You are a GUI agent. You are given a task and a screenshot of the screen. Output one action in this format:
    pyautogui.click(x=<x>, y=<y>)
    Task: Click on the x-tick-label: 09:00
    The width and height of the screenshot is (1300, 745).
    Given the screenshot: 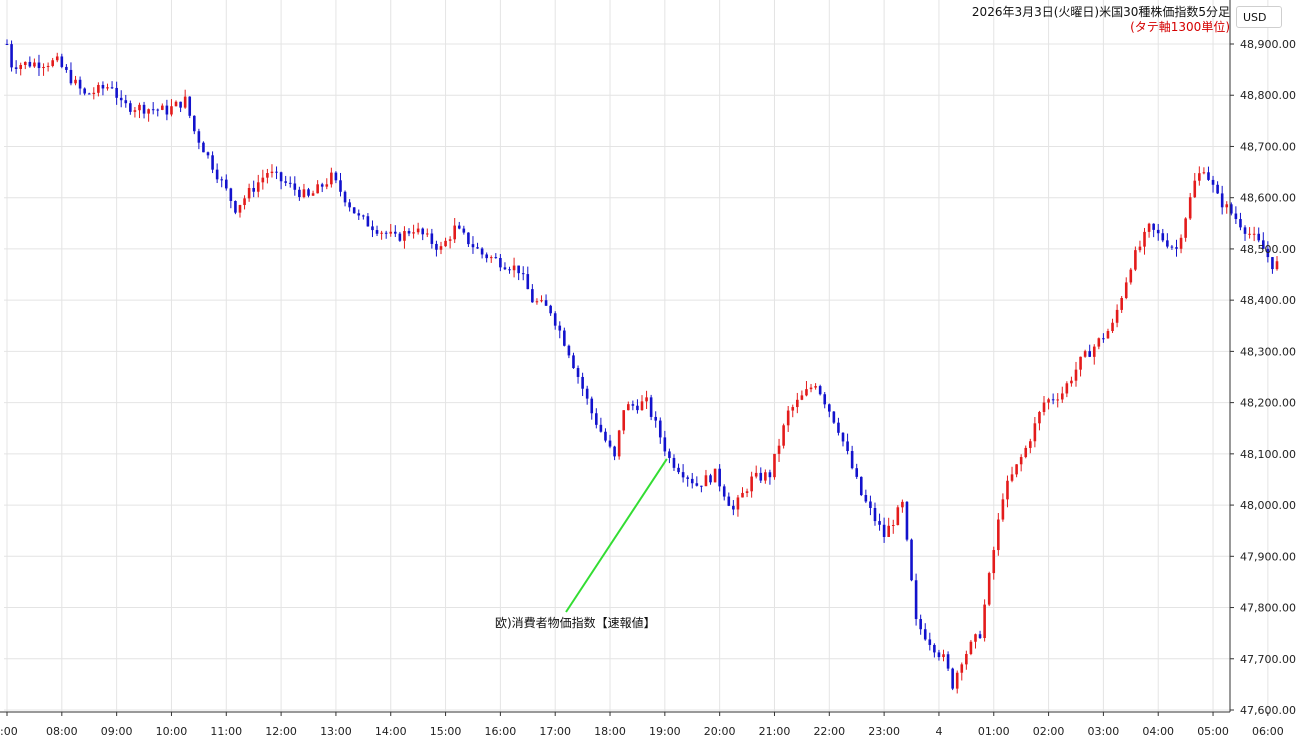 What is the action you would take?
    pyautogui.click(x=117, y=731)
    